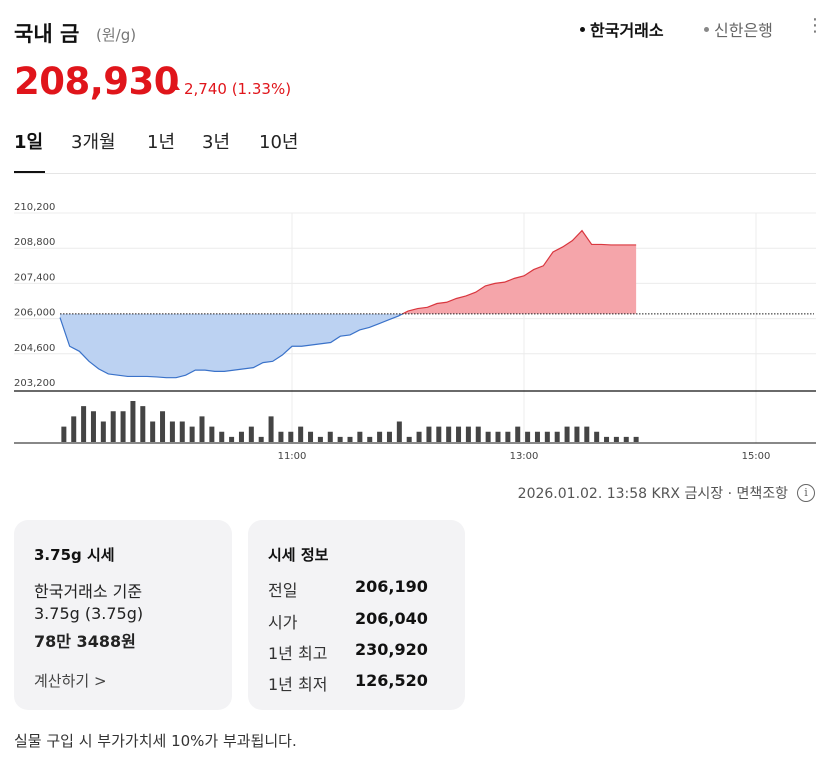 The height and width of the screenshot is (762, 830). What do you see at coordinates (155, 741) in the screenshot?
I see `footnote: 실물 구입 시 부가가치세 10%가 부과됩니다.` at bounding box center [155, 741].